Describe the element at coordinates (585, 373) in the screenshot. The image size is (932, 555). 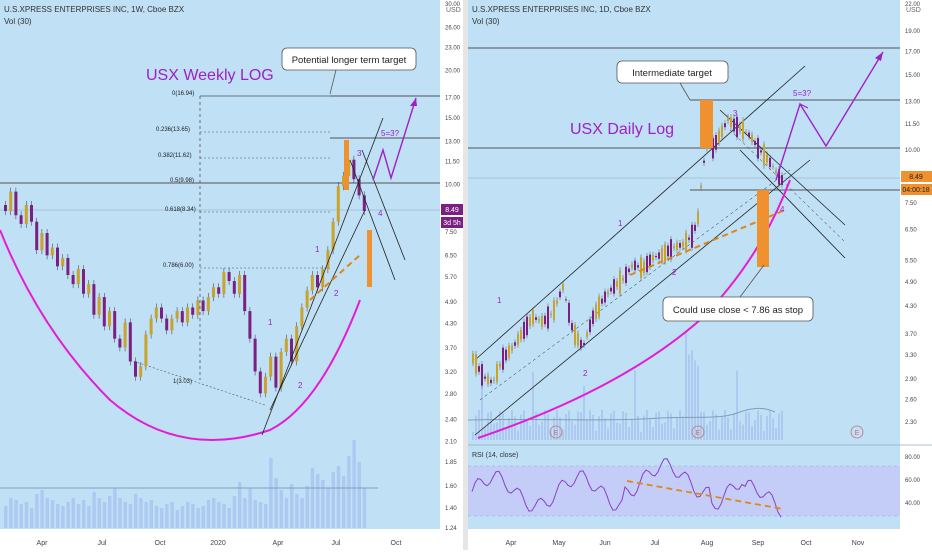
I see `right-wave-2a: 2` at that location.